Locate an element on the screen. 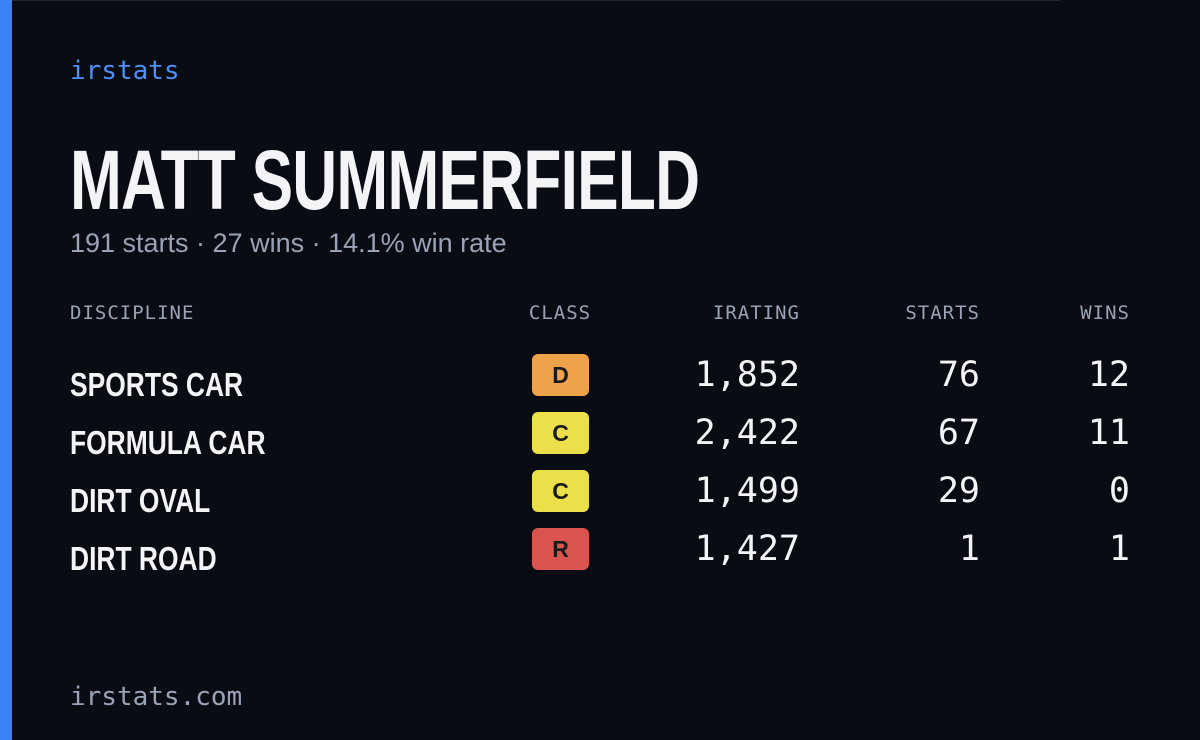 Image resolution: width=1200 pixels, height=740 pixels. irating: 1,499 is located at coordinates (747, 491).